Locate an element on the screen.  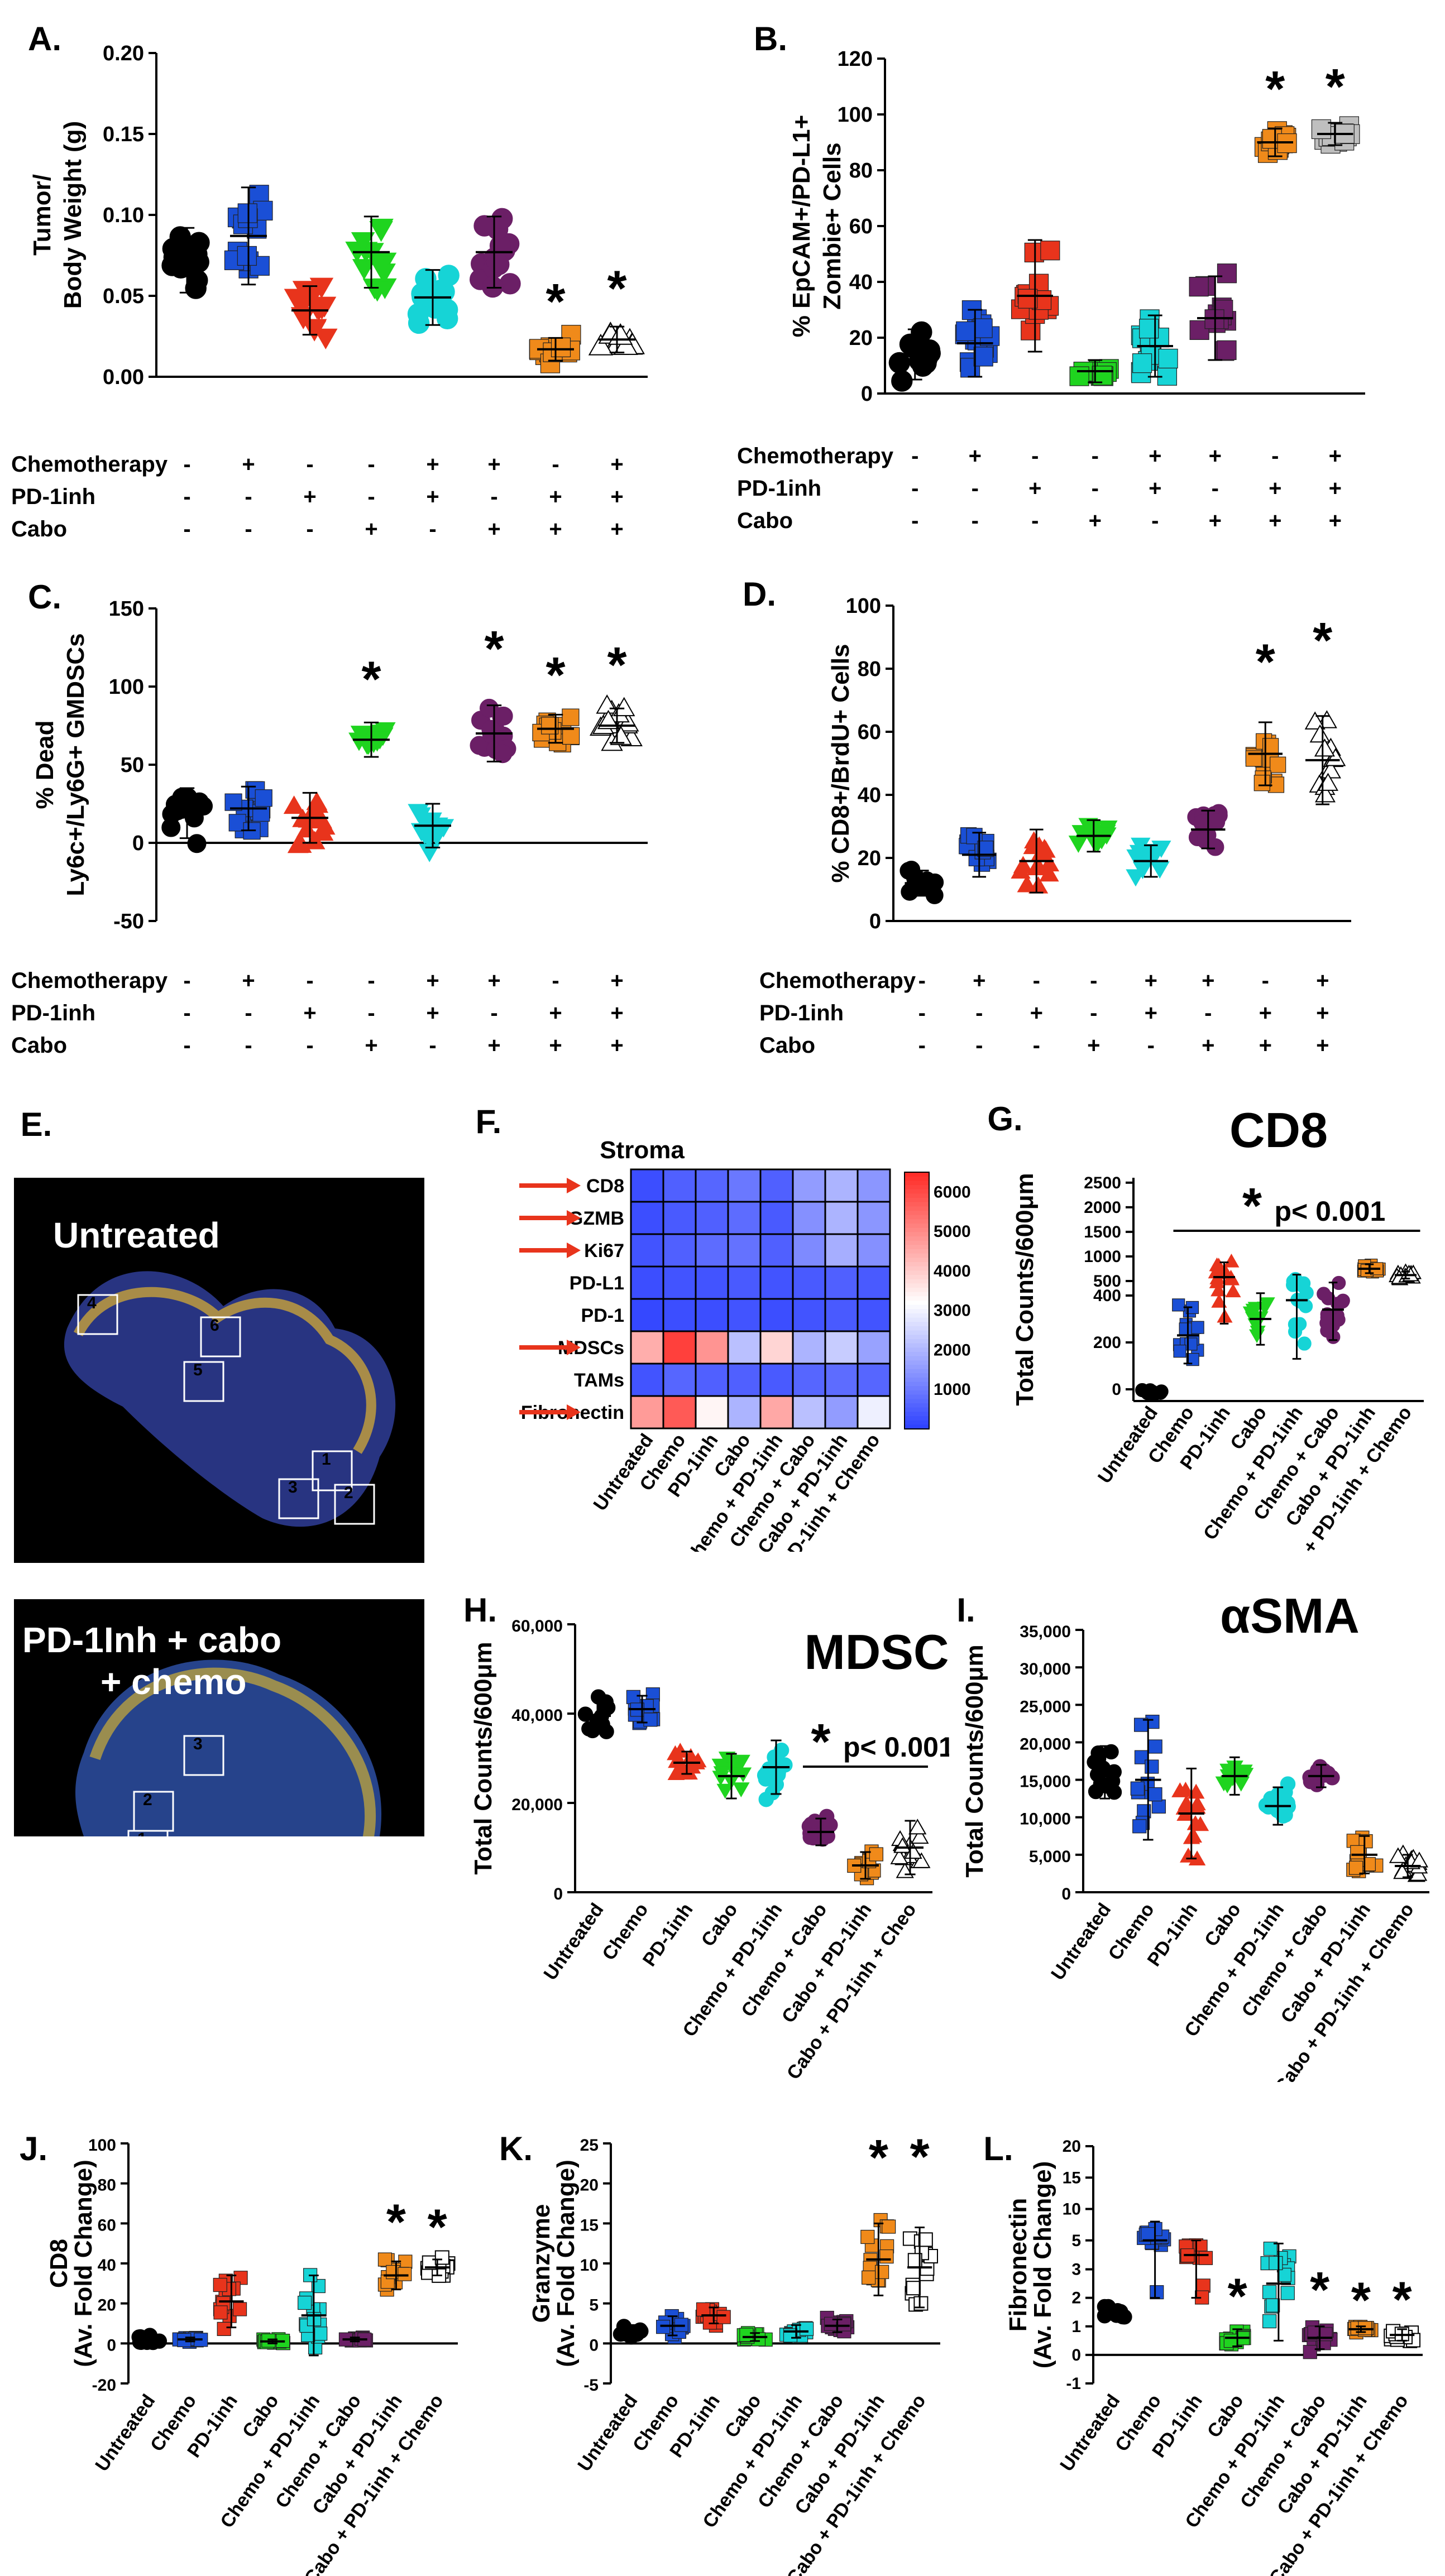
region-number: 5 is located at coordinates (198, 1370).